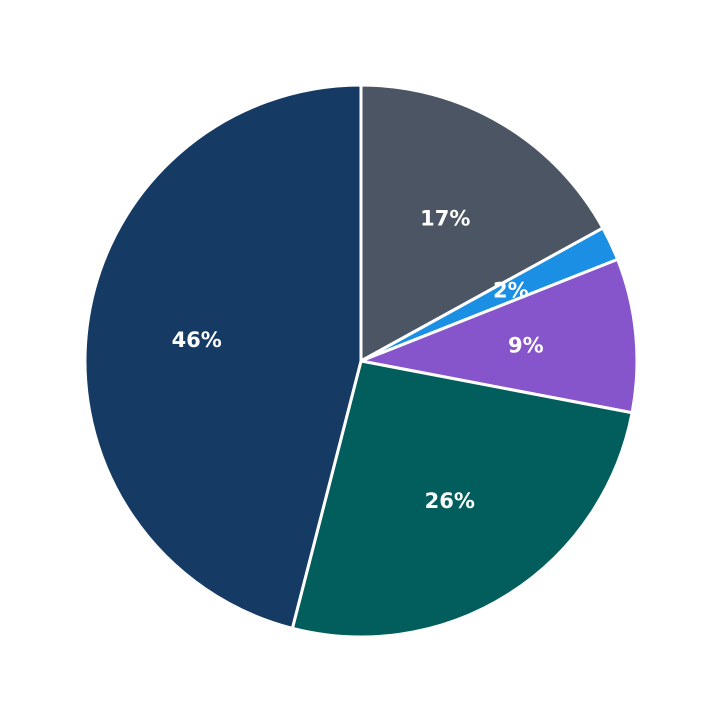 This screenshot has width=723, height=728. Describe the element at coordinates (450, 501) in the screenshot. I see `pie-slice-label-3: 26%` at that location.